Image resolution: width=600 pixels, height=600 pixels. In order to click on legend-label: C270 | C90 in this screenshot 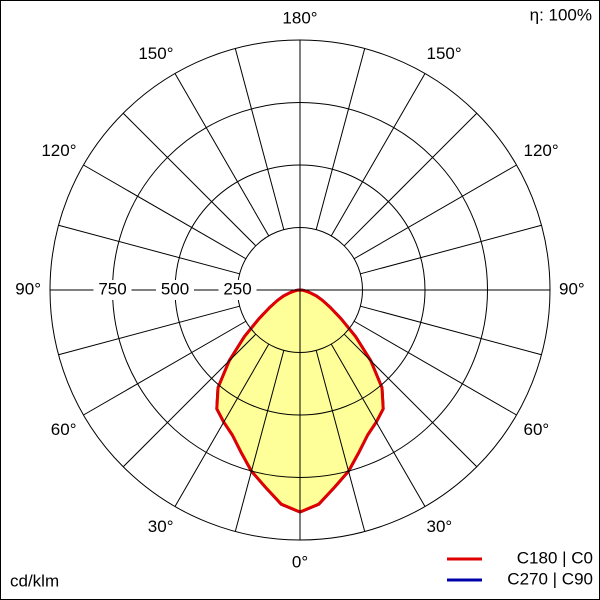, I will do `click(550, 578)`.